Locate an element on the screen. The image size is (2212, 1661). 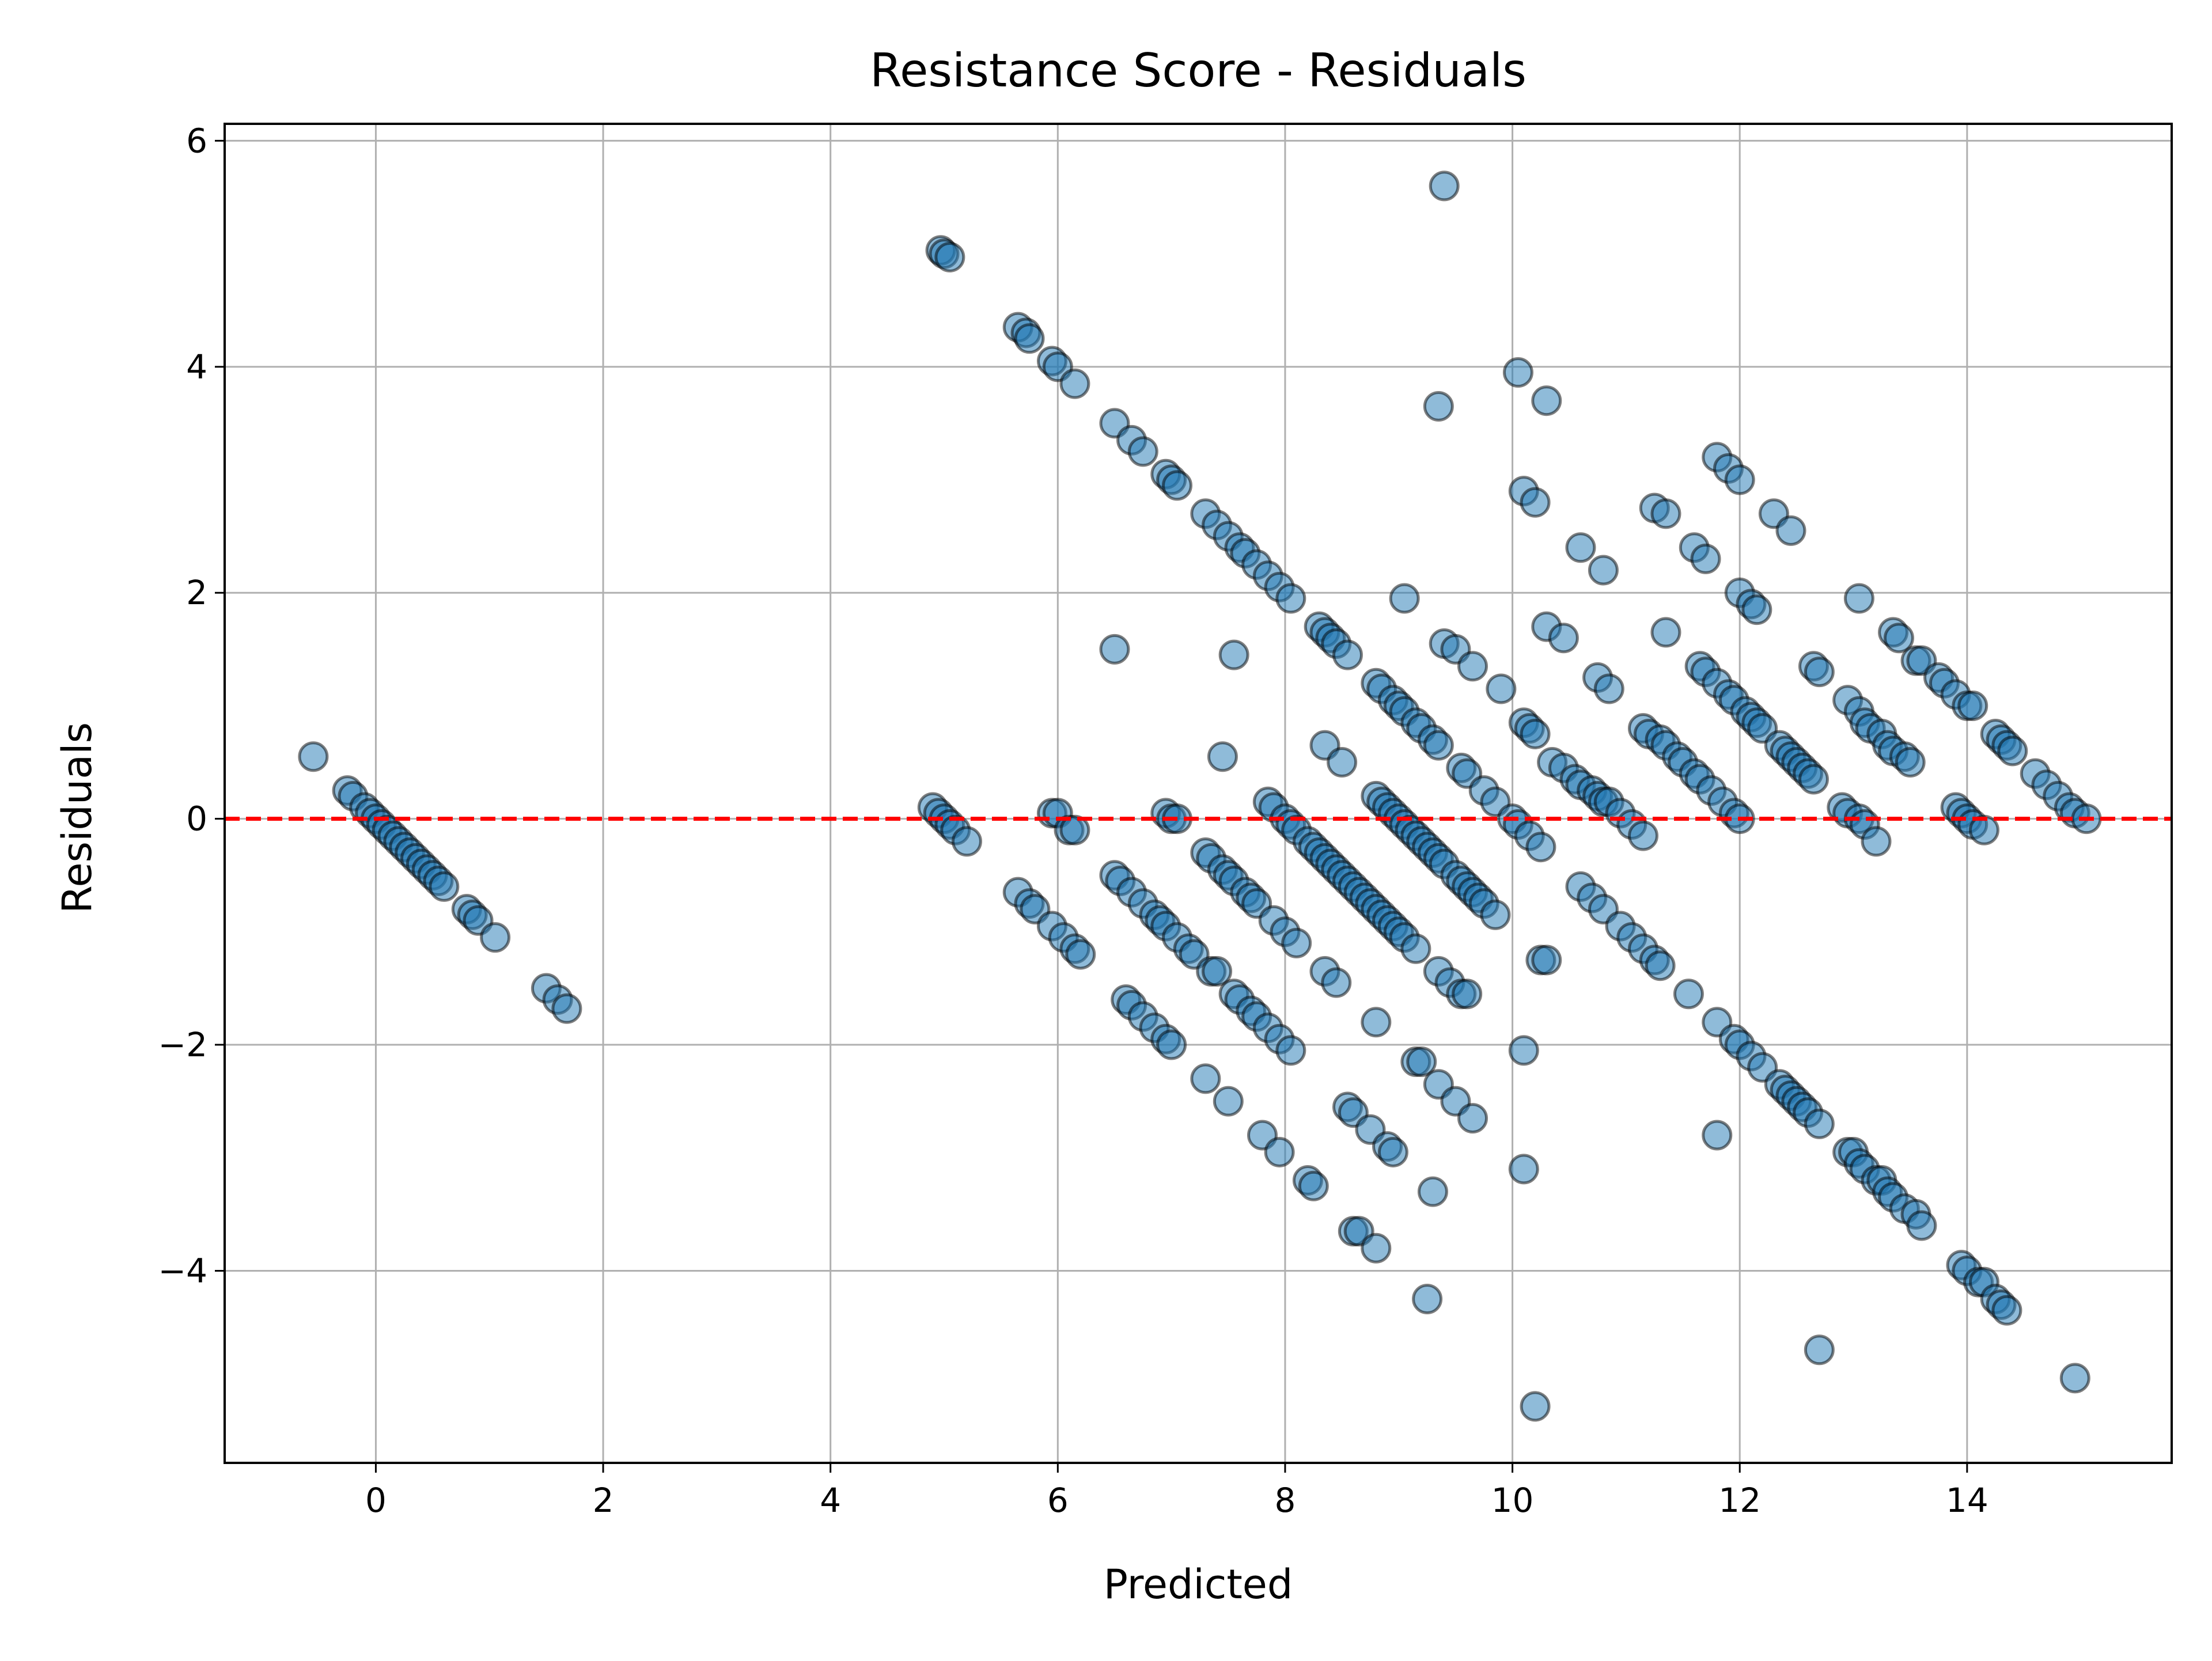
x-tick-label: 14 is located at coordinates (1967, 1500).